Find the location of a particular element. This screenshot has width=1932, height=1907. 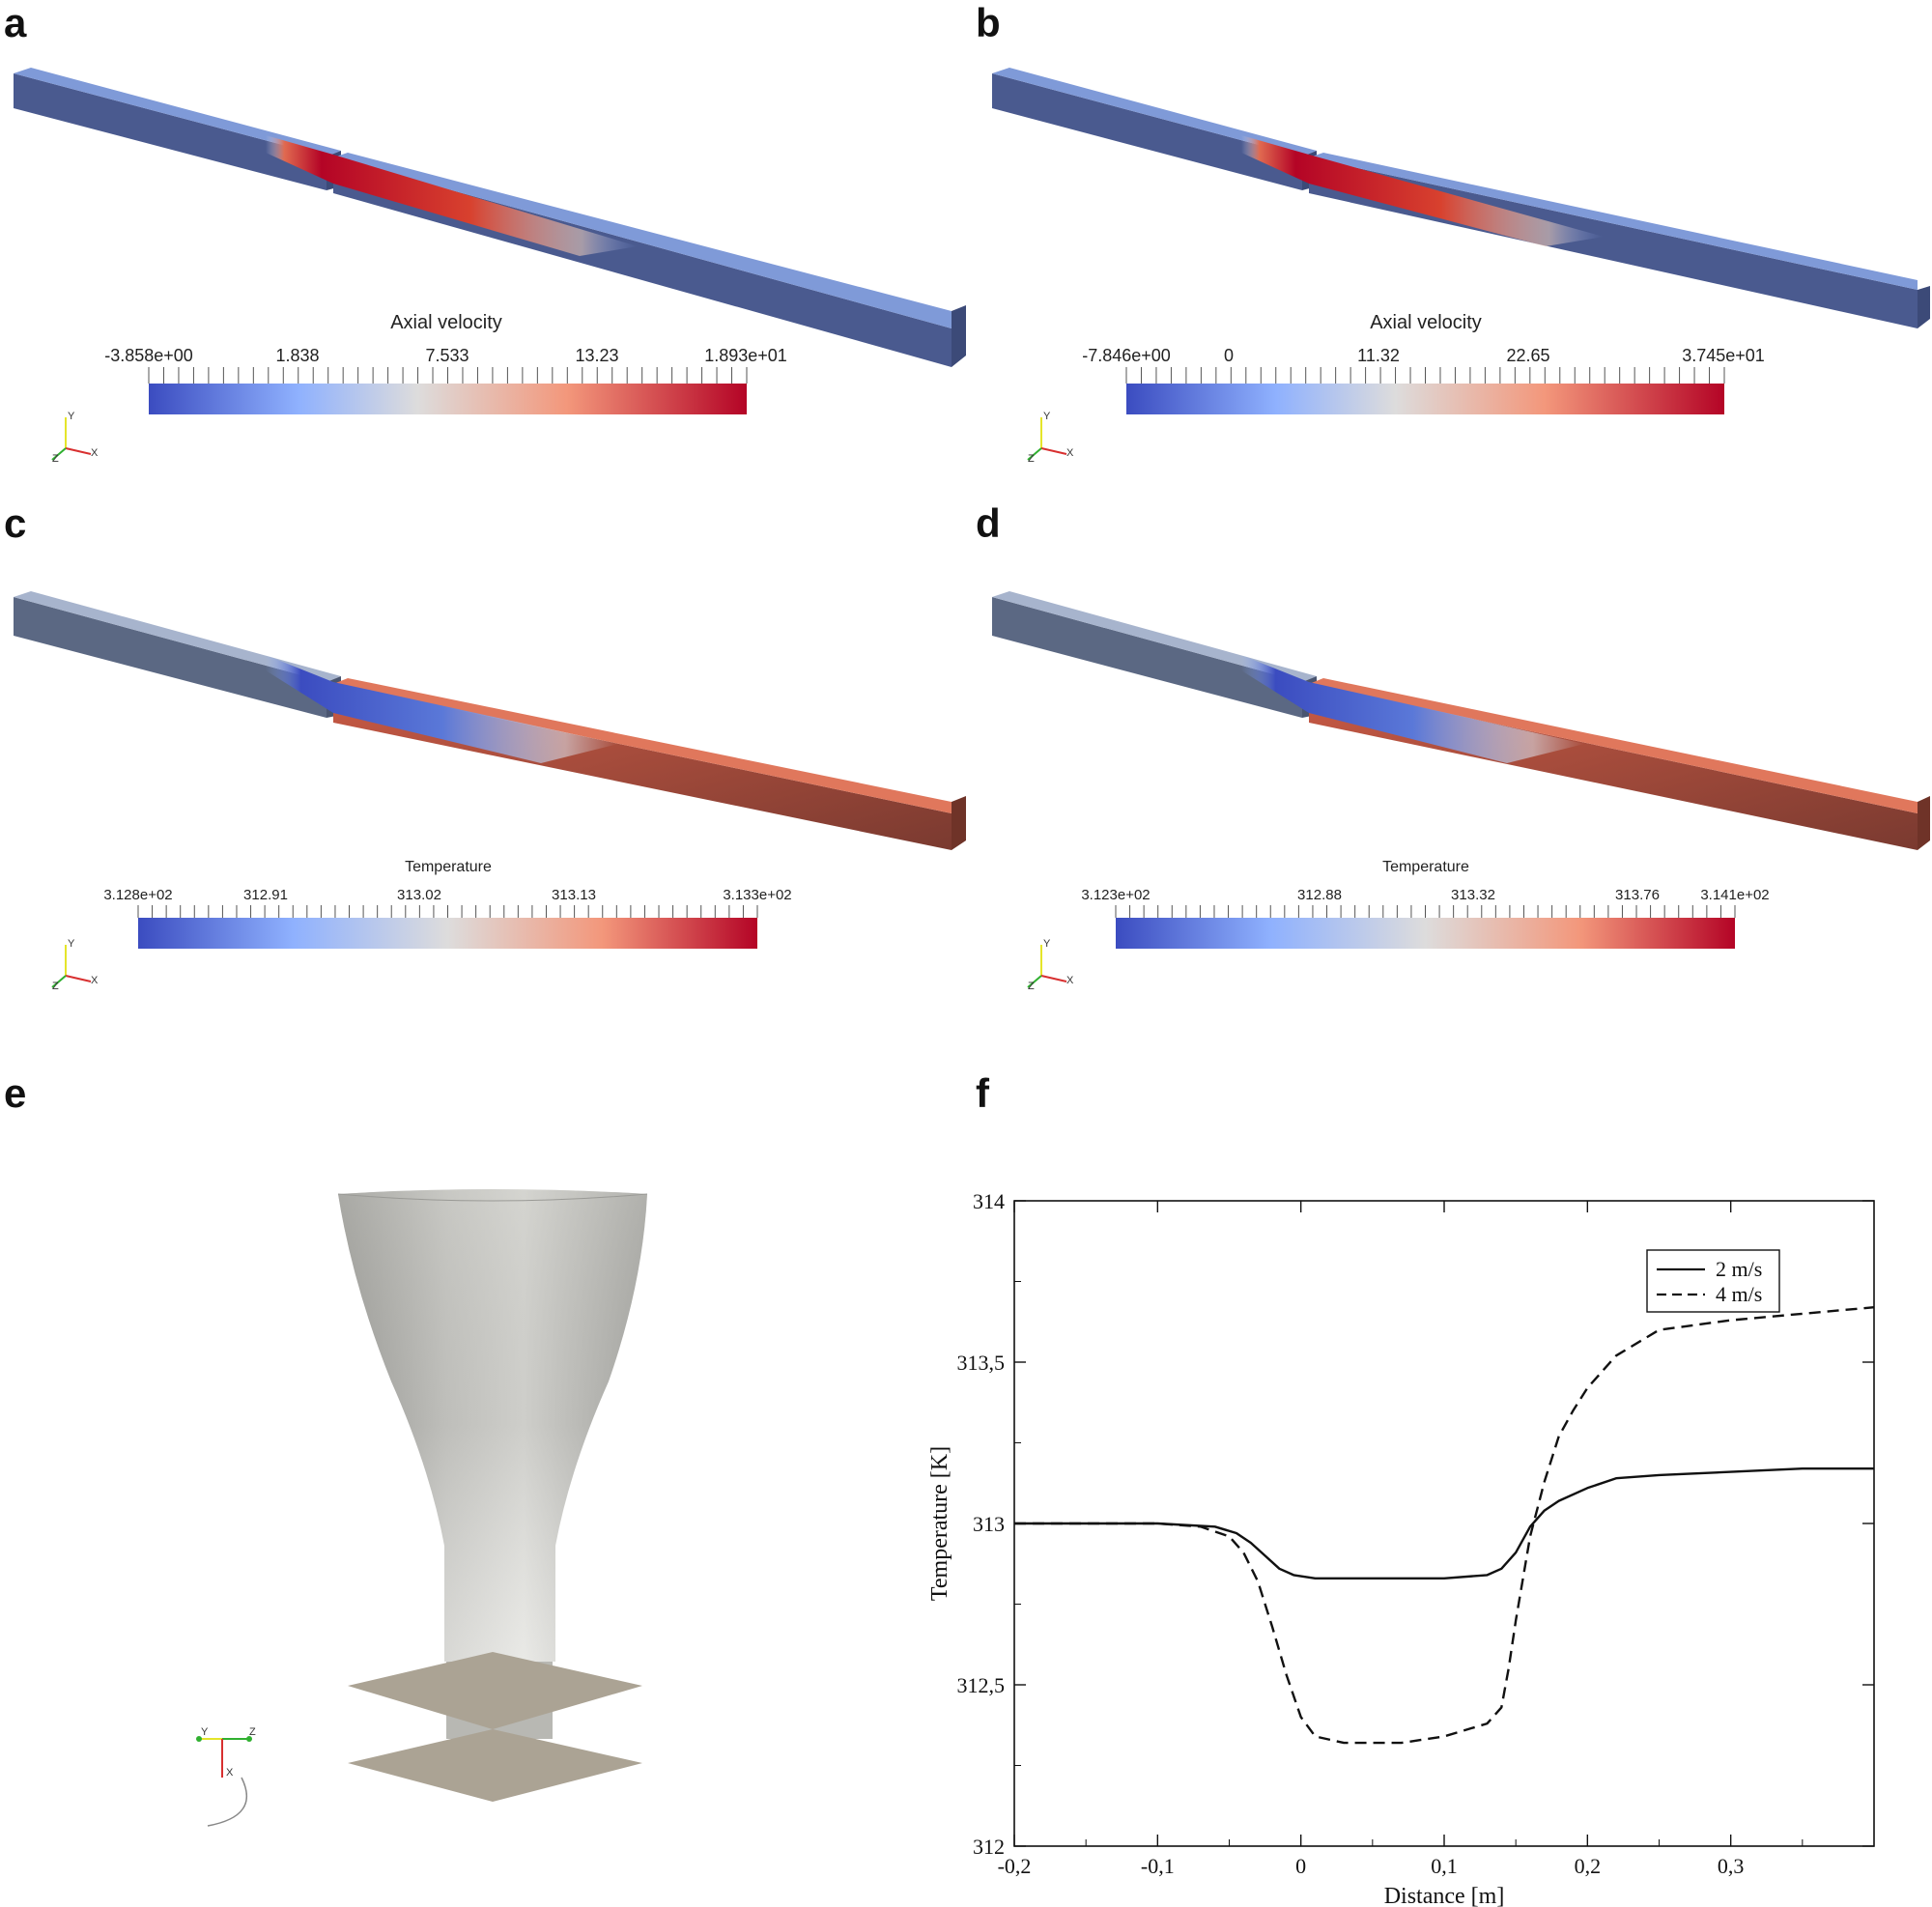

series-line-4-m-s is located at coordinates (1444, 1525).